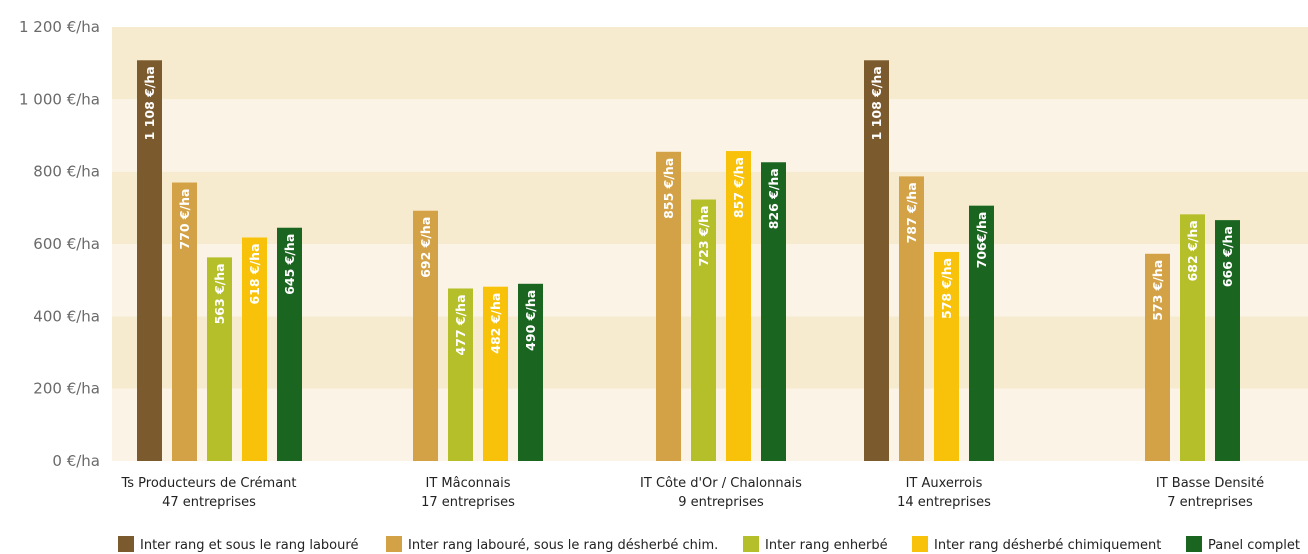 This screenshot has width=1308, height=554. Describe the element at coordinates (59, 99) in the screenshot. I see `y-tick-label: 1 000 €/ha` at that location.